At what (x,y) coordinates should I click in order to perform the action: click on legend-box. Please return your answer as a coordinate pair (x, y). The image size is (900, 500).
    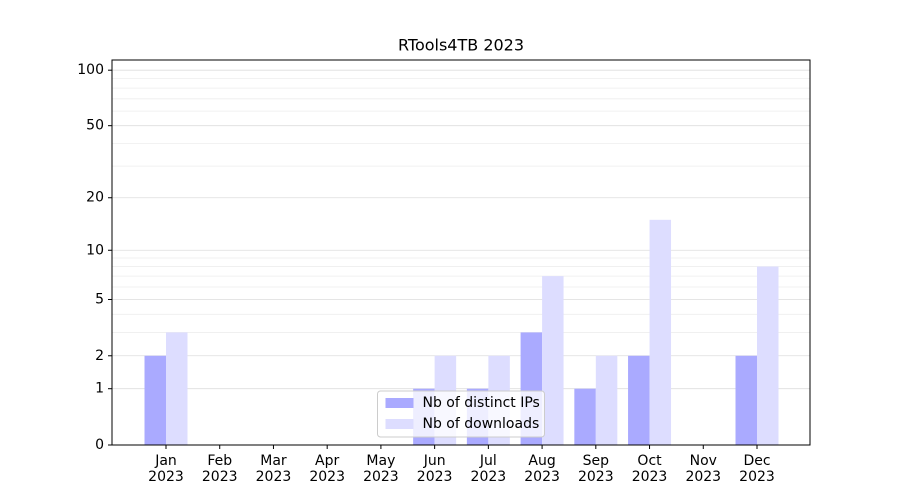
    Looking at the image, I should click on (461, 414).